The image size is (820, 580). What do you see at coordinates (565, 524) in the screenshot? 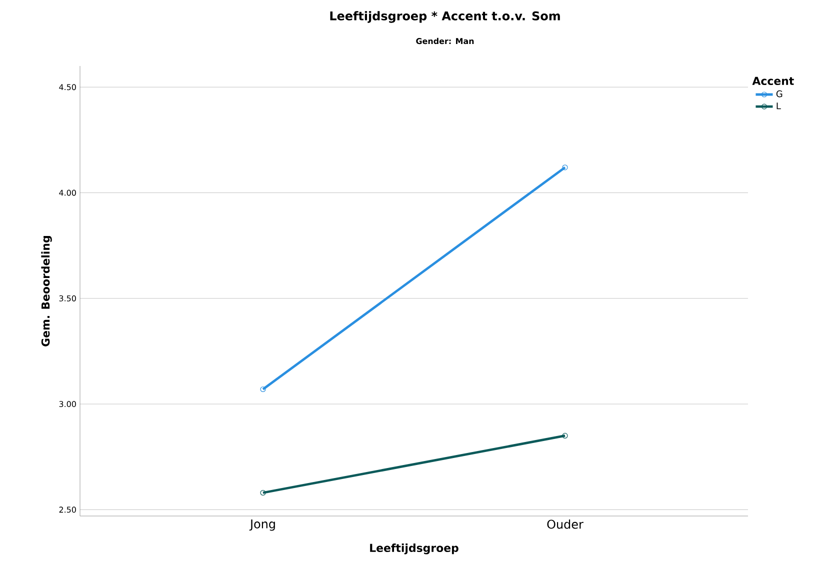
I see `x-tick-label: Ouder` at bounding box center [565, 524].